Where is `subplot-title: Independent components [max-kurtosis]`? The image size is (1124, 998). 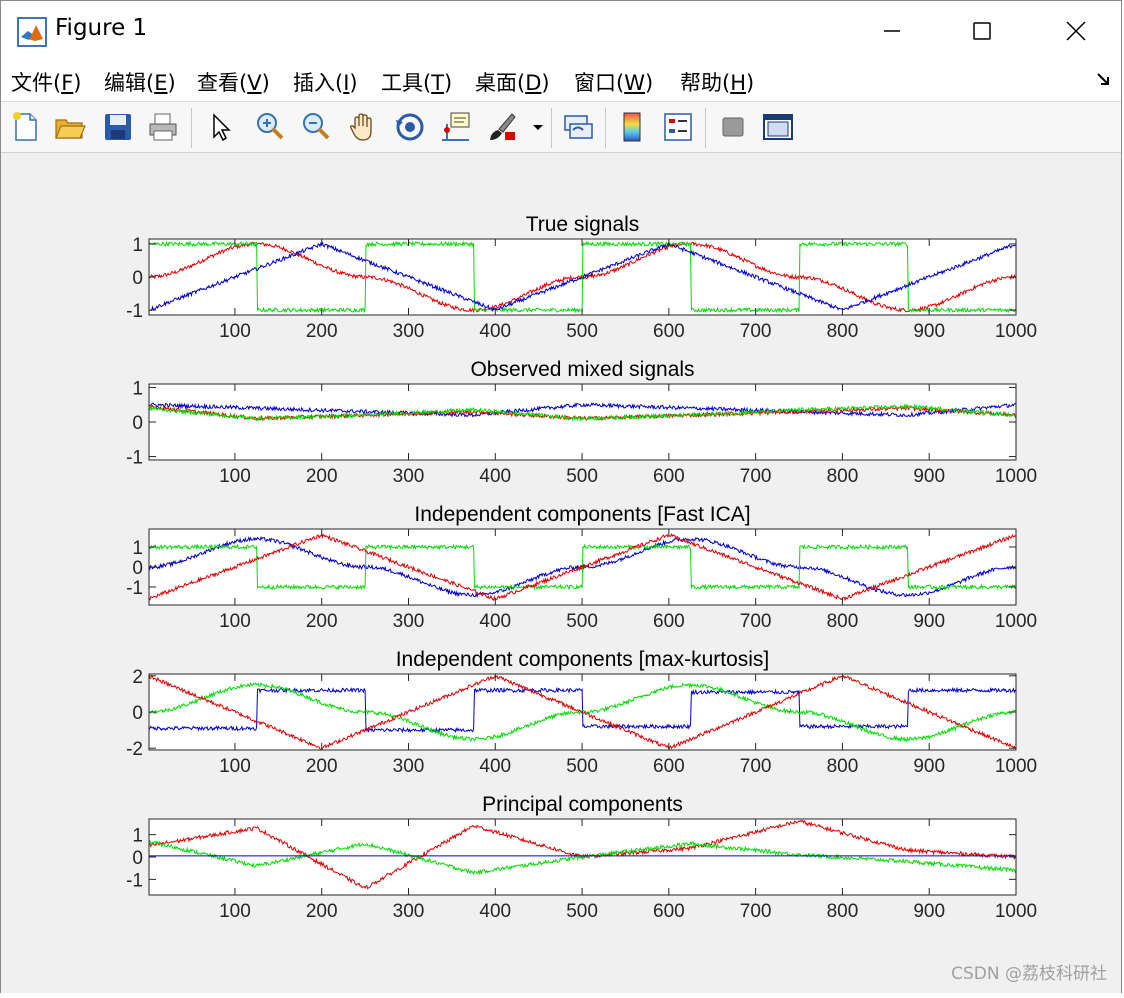
subplot-title: Independent components [max-kurtosis] is located at coordinates (583, 659).